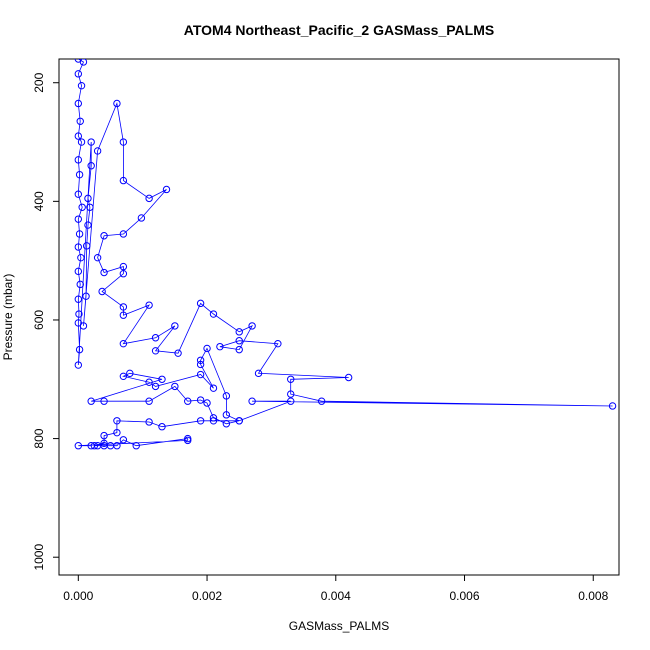 The width and height of the screenshot is (650, 650). Describe the element at coordinates (78, 596) in the screenshot. I see `x-tick-label: 0.000` at that location.